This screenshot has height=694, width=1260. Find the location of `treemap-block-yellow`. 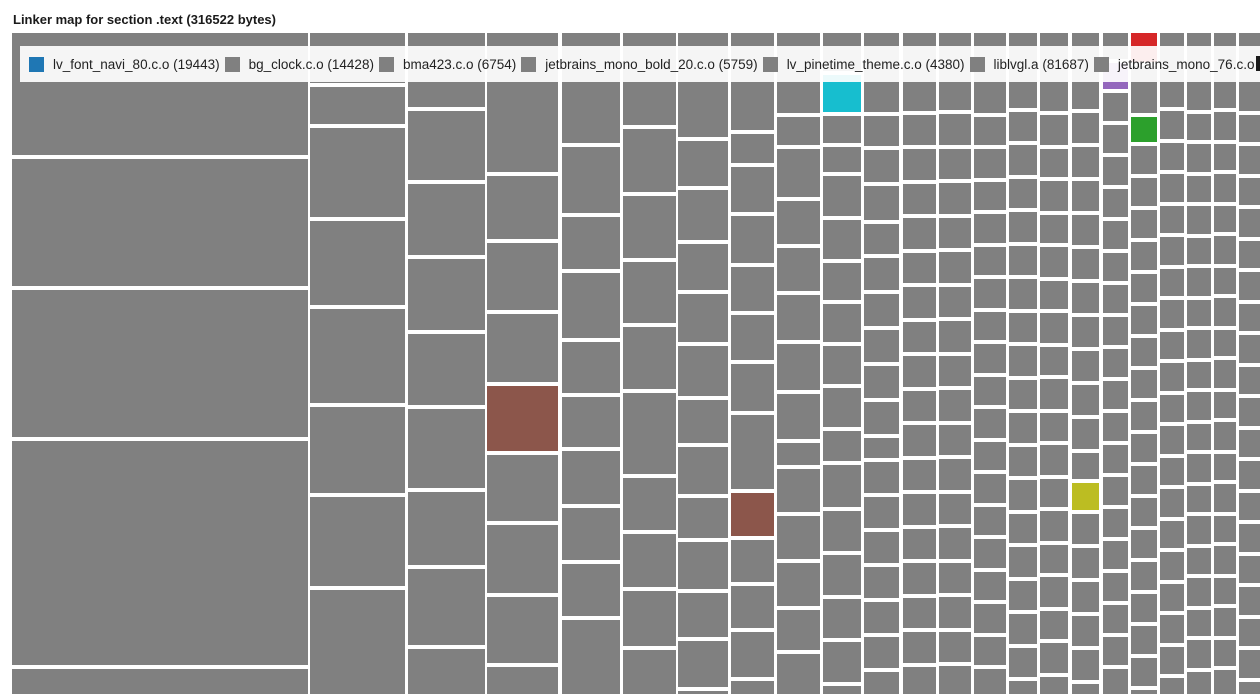

treemap-block-yellow is located at coordinates (1085, 496).